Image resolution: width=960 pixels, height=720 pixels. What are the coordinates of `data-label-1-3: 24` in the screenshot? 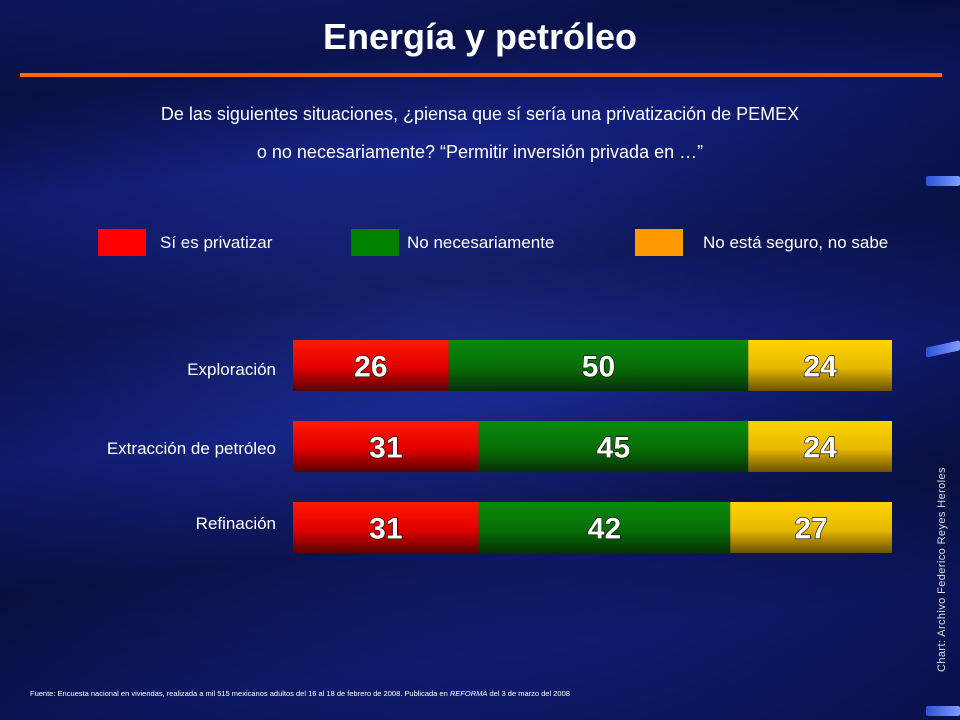 It's located at (820, 367).